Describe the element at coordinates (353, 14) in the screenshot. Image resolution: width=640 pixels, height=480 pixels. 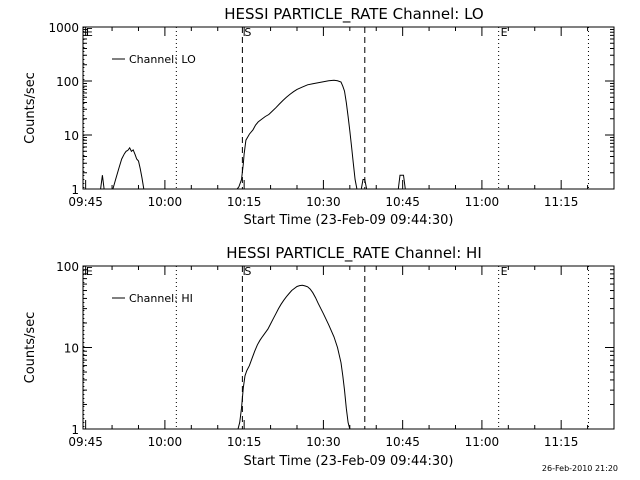
I see `chart-title: HESSI PARTICLE_RATE Channel: LO` at that location.